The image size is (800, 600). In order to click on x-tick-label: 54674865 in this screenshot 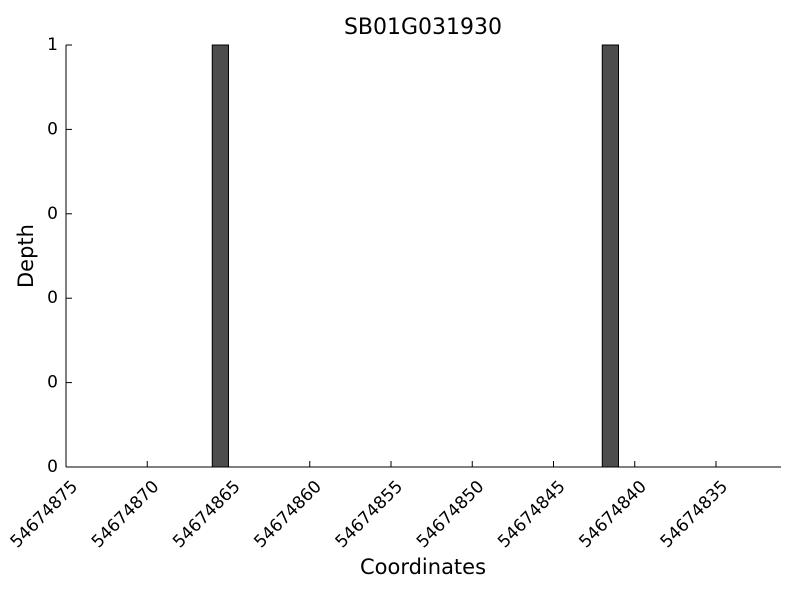, I will do `click(206, 514)`.